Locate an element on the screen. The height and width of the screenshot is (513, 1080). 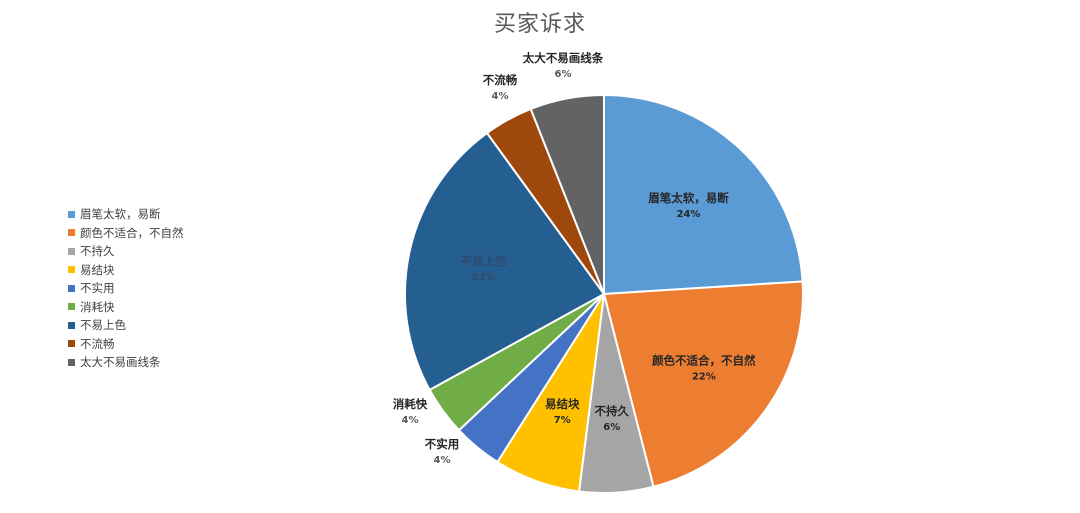
legend-item: 不易上色 is located at coordinates (126, 325).